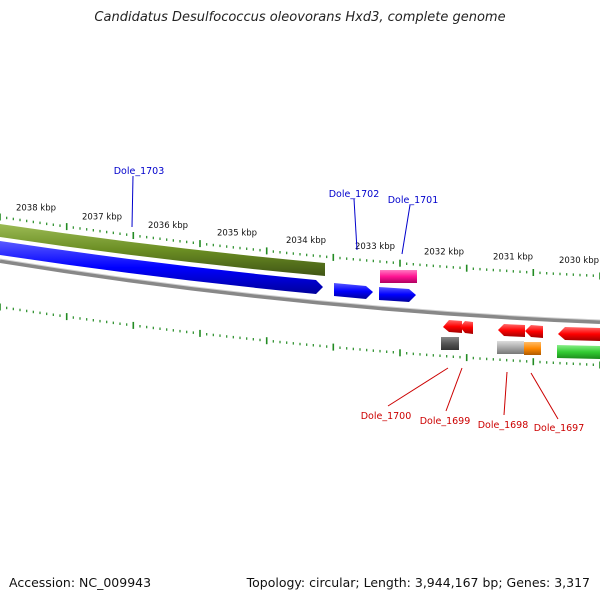 The height and width of the screenshot is (600, 600). Describe the element at coordinates (579, 334) in the screenshot. I see `cds-next-reverse` at that location.